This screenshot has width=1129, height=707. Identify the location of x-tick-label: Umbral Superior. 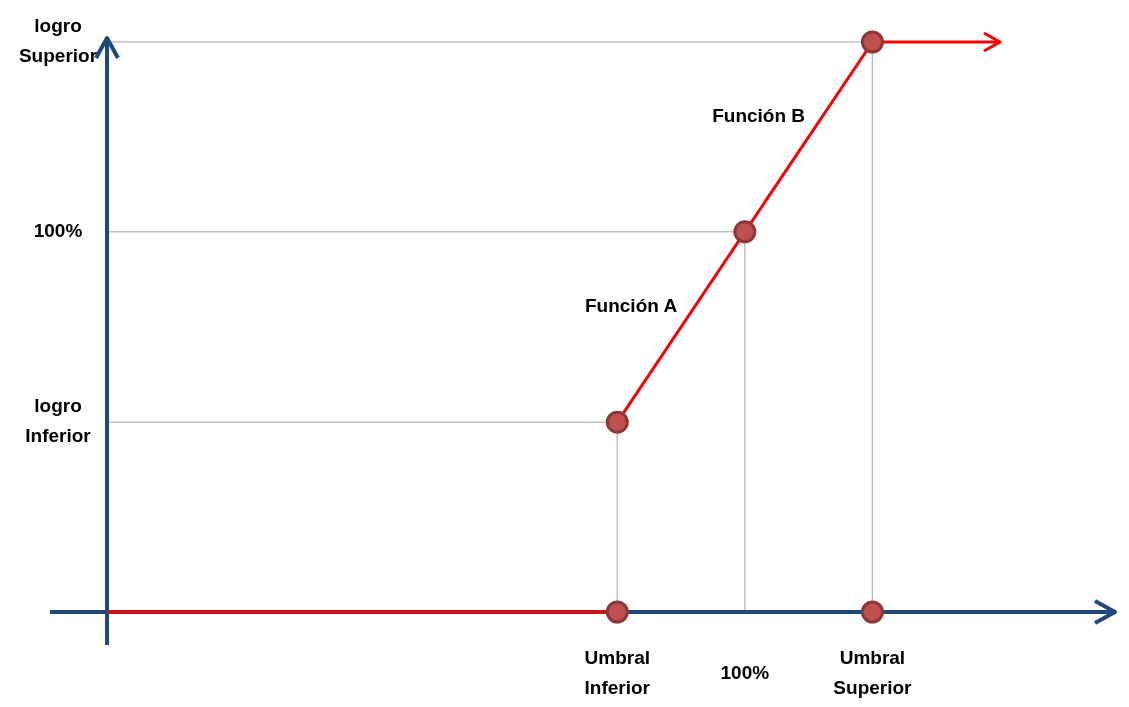
(873, 673).